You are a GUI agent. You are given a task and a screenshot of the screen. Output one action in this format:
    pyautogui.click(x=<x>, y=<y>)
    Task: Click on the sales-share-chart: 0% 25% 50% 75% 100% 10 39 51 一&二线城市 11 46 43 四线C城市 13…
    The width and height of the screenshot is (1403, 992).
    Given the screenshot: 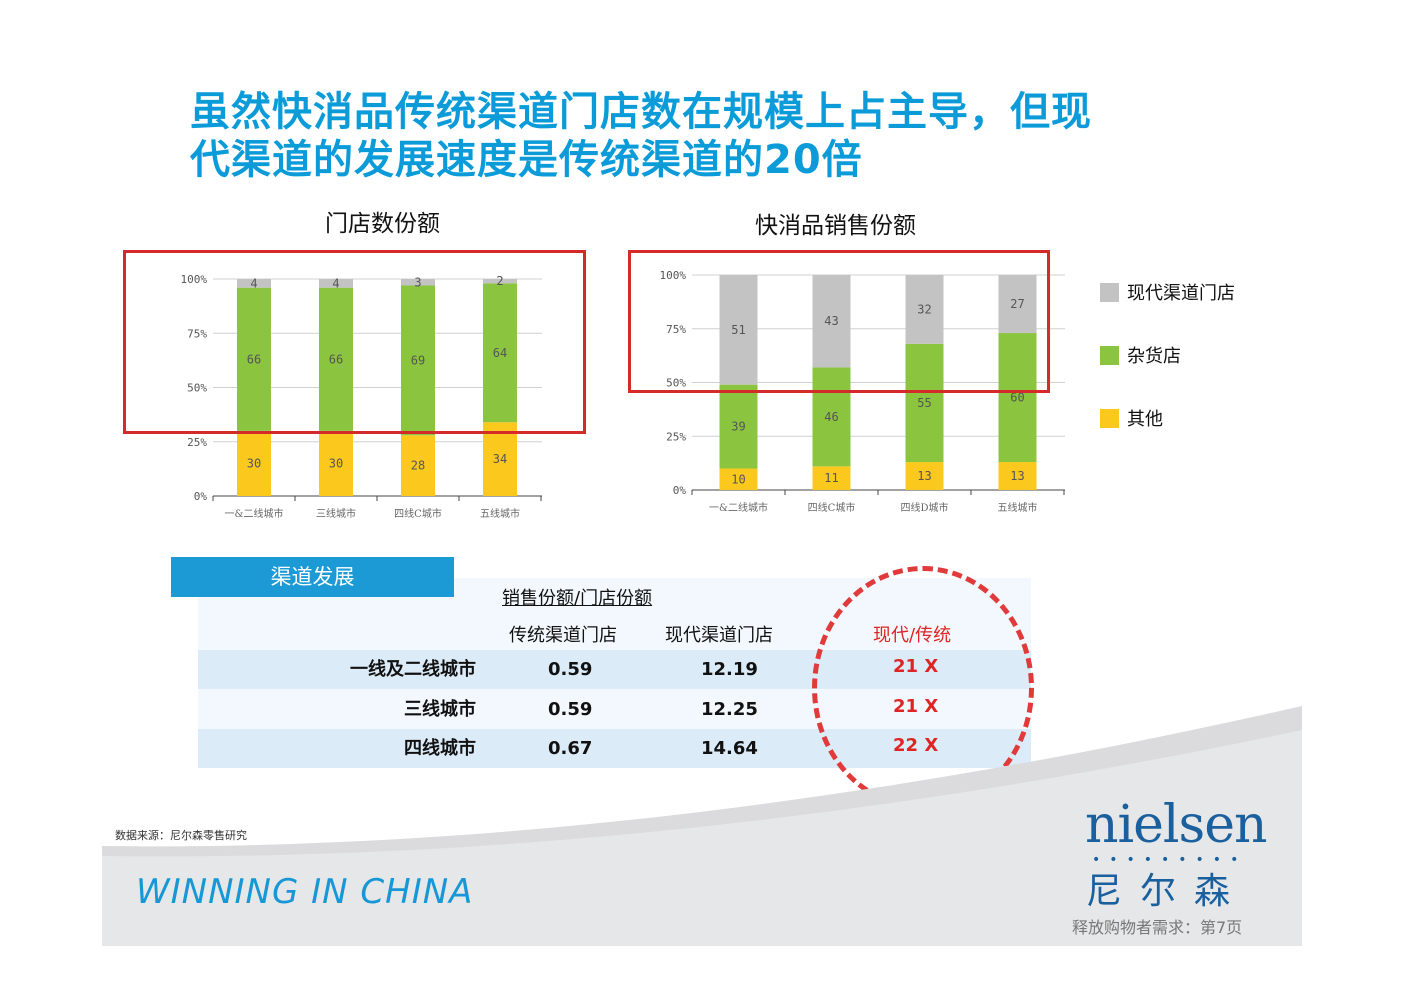 What is the action you would take?
    pyautogui.click(x=862, y=391)
    